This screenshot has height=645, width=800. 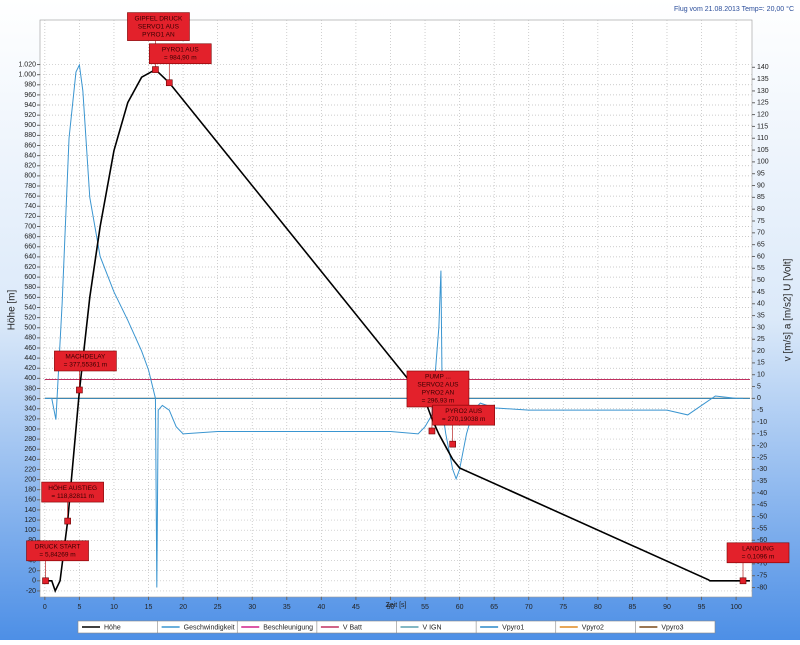 I want to click on legend-label: V IGN, so click(x=432, y=627).